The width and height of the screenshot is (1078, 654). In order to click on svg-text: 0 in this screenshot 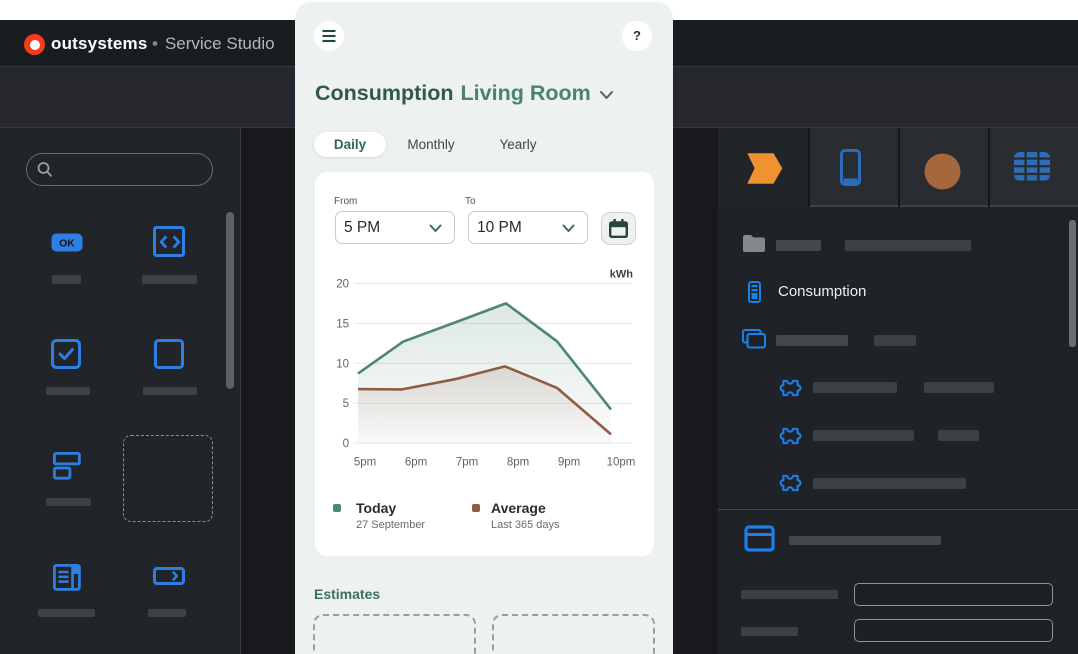, I will do `click(346, 444)`.